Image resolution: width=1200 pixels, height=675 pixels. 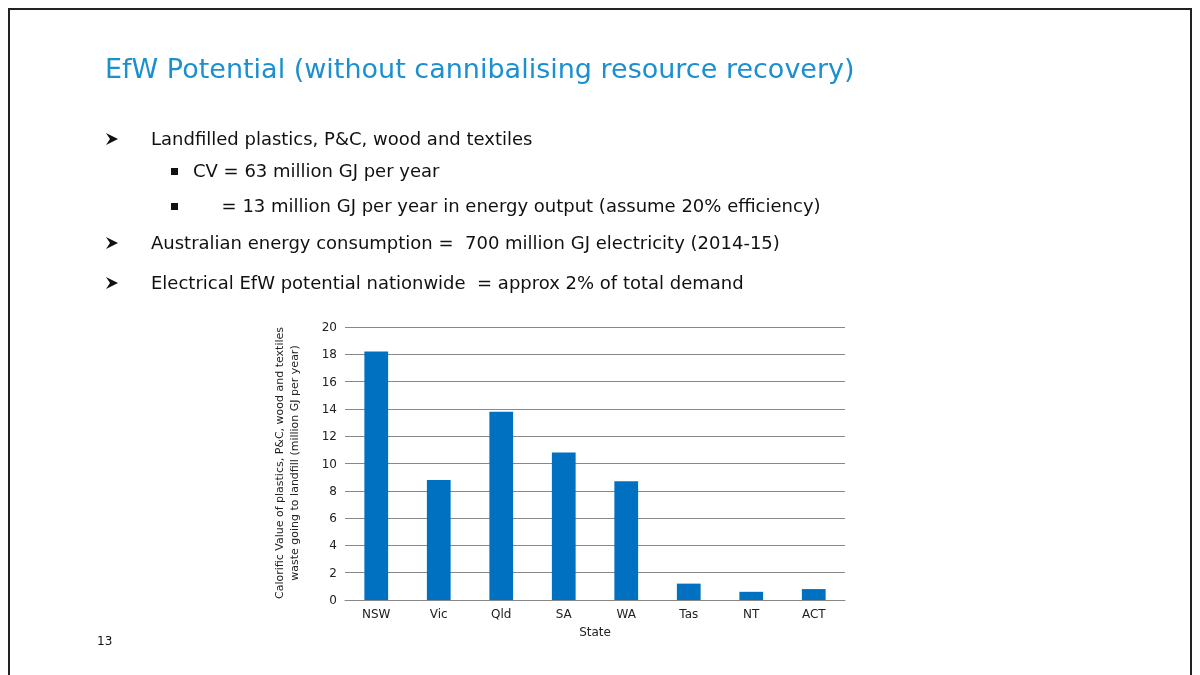 I want to click on x-tick-label: NSW, so click(x=376, y=614).